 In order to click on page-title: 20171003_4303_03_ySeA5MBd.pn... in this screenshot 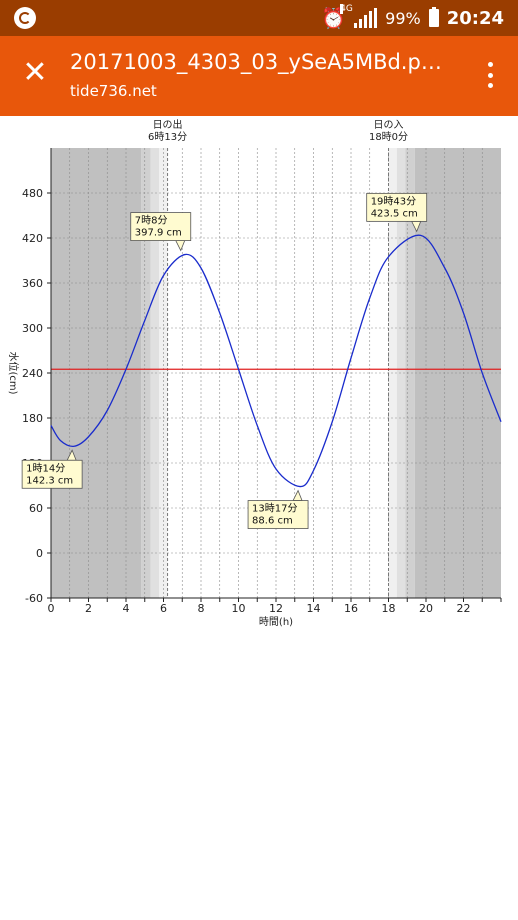, I will do `click(260, 62)`.